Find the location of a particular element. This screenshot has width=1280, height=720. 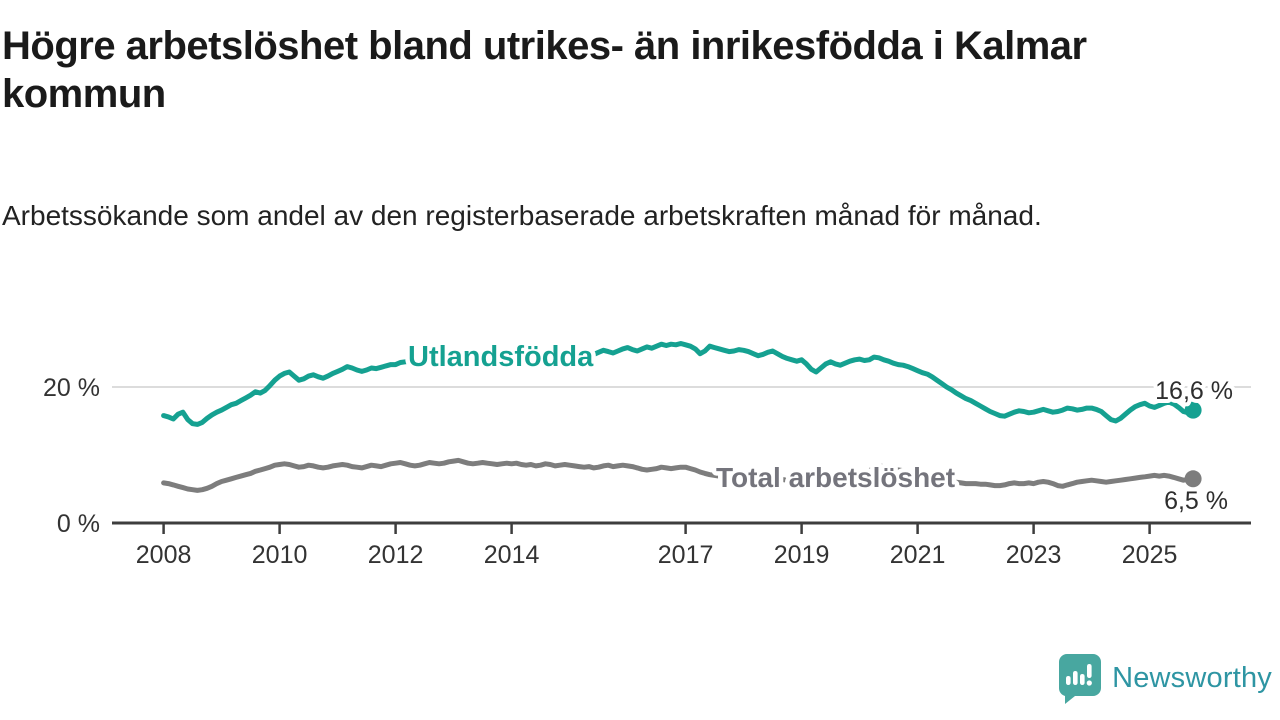

x-tick-label: 2019 is located at coordinates (802, 555).